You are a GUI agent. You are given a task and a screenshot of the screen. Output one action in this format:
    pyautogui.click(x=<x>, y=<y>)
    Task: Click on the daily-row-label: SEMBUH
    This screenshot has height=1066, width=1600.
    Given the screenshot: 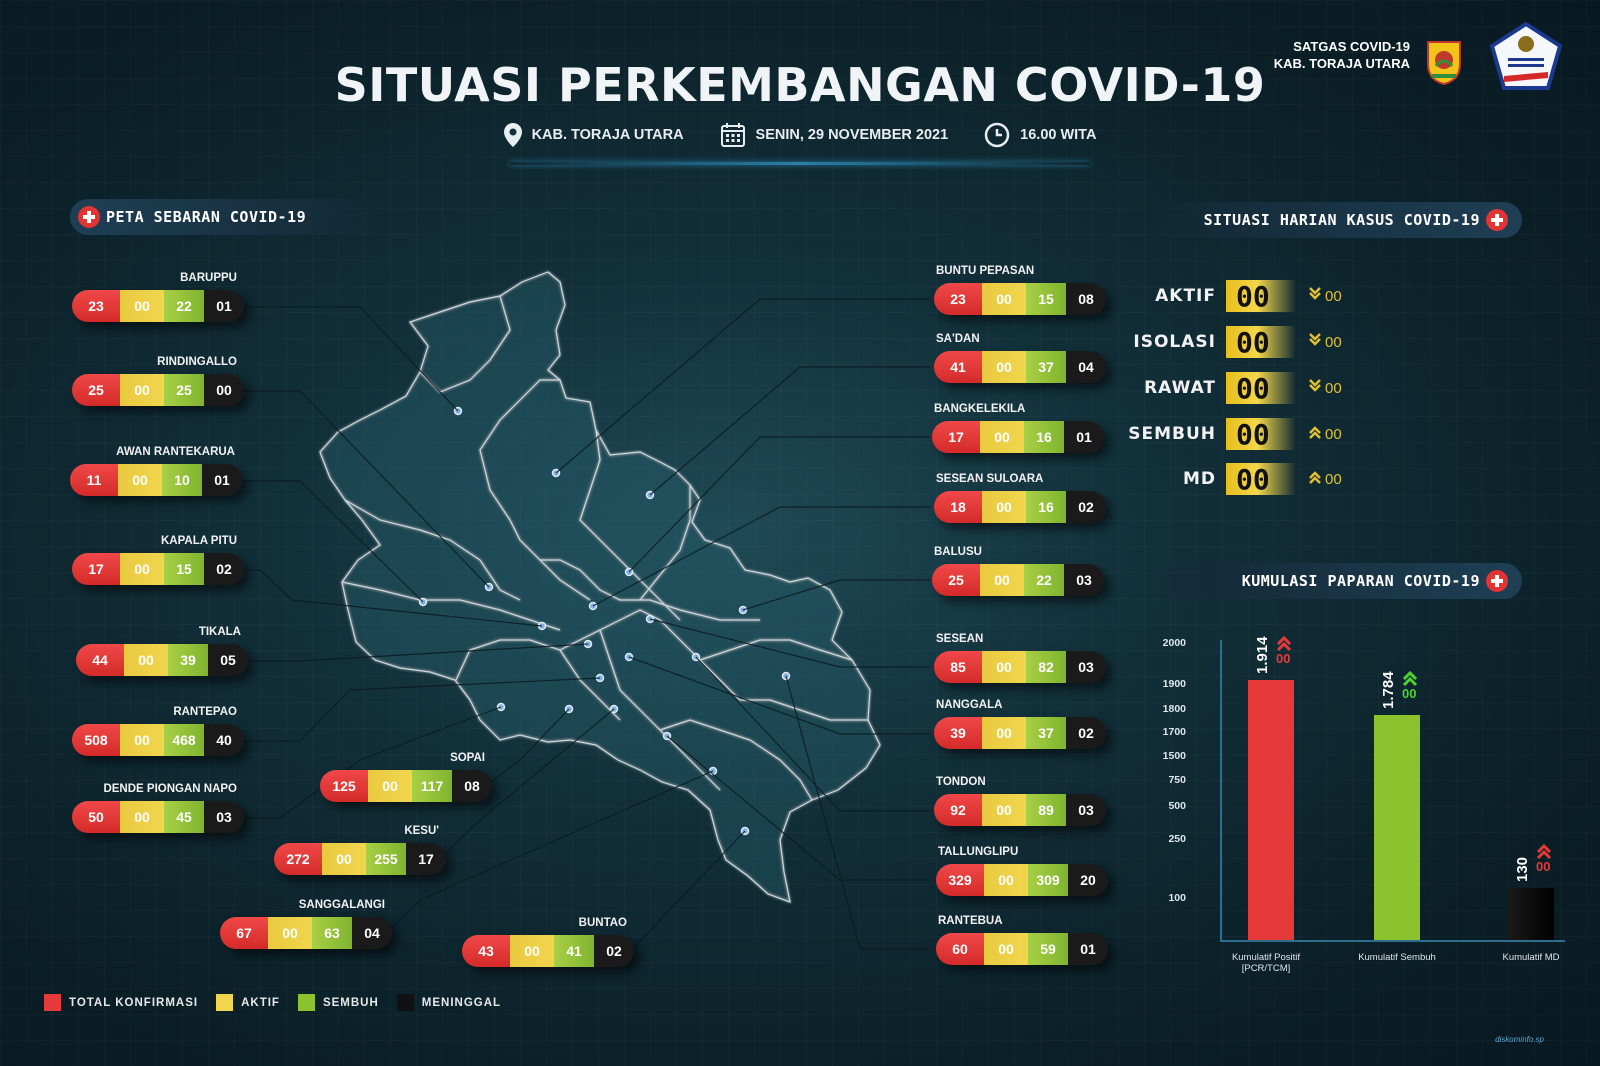 What is the action you would take?
    pyautogui.click(x=1172, y=434)
    